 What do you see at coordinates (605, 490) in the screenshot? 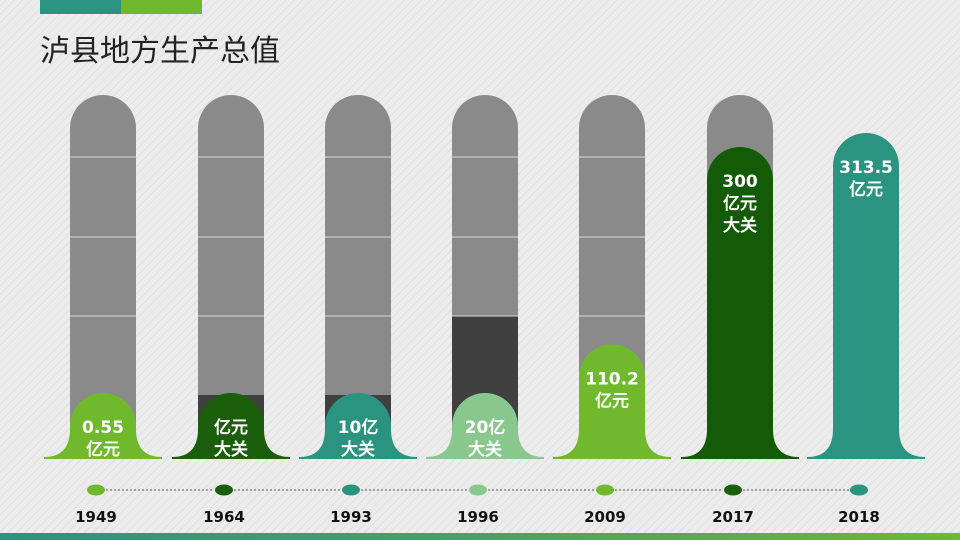
I see `timeline-marker-2009` at bounding box center [605, 490].